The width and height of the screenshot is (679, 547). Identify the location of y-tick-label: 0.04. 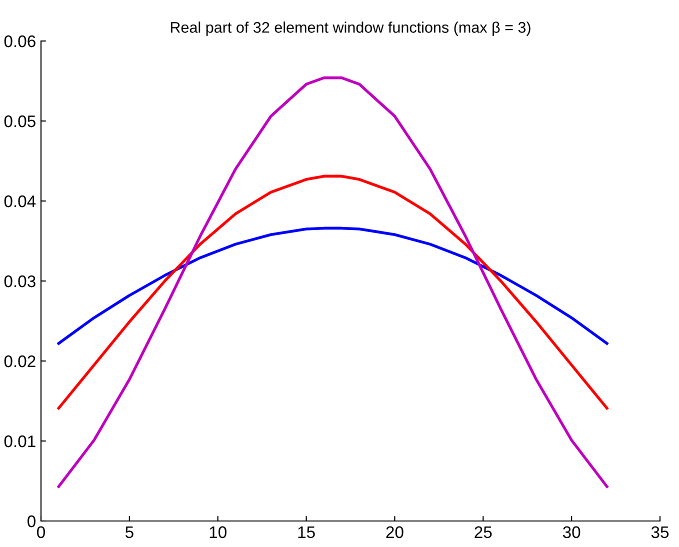
(20, 201).